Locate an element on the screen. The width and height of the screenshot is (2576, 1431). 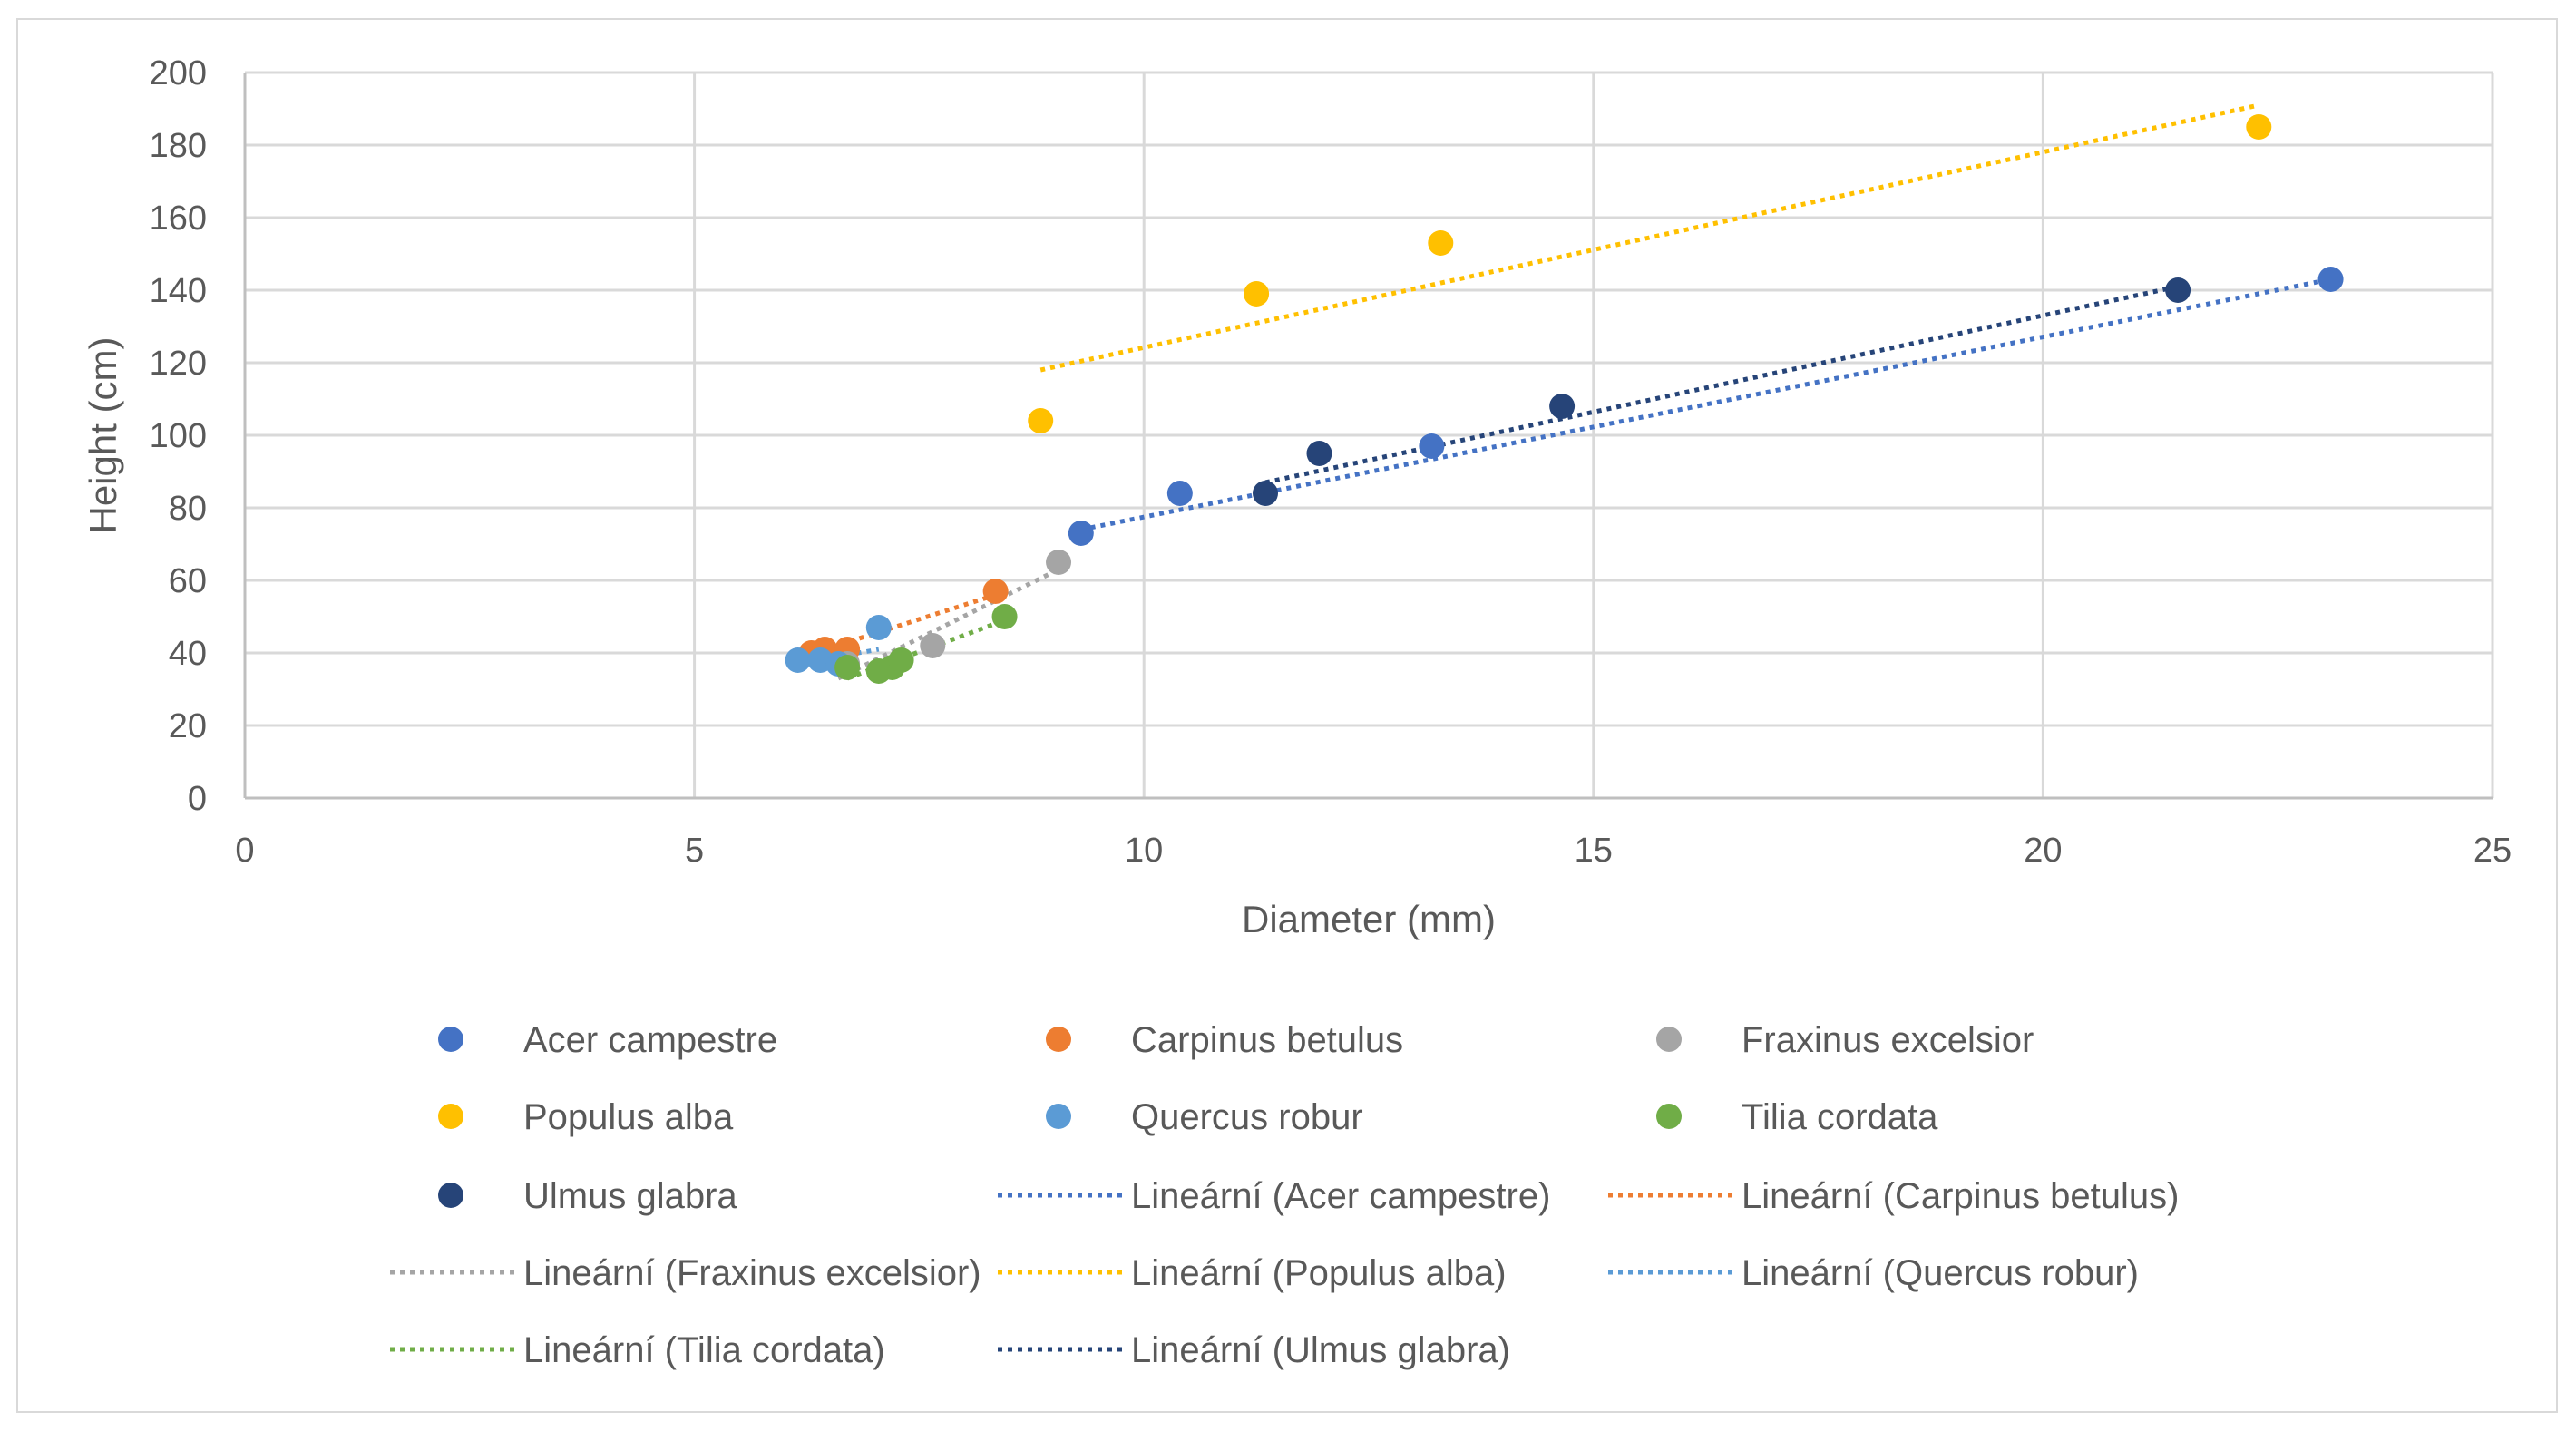
trendline-ulmus-glabra is located at coordinates (1721, 384).